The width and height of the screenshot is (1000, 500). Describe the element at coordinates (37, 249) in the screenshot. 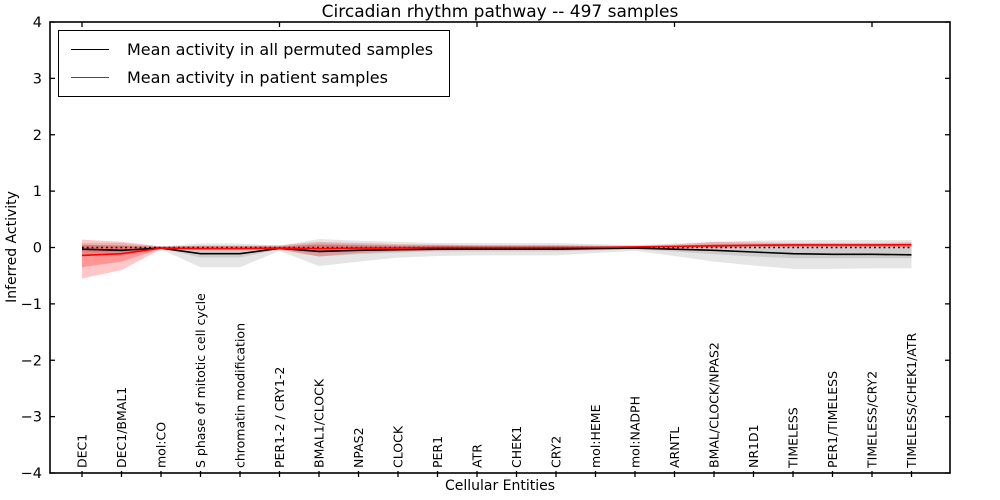

I see `y-tick-label: 0` at that location.